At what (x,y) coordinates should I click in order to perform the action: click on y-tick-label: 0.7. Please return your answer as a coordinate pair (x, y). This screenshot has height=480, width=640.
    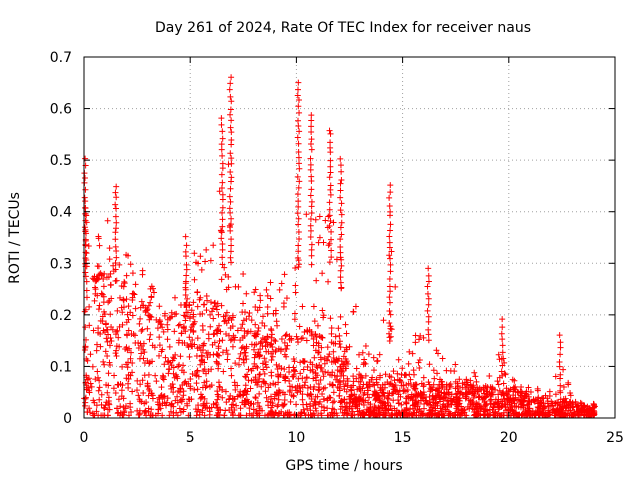
    Looking at the image, I should click on (61, 58).